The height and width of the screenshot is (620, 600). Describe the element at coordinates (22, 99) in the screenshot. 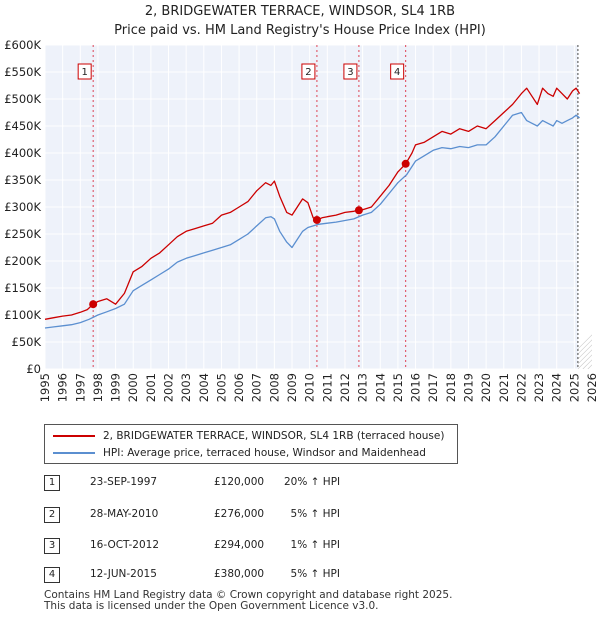

I see `y-tick-label: £500K` at that location.